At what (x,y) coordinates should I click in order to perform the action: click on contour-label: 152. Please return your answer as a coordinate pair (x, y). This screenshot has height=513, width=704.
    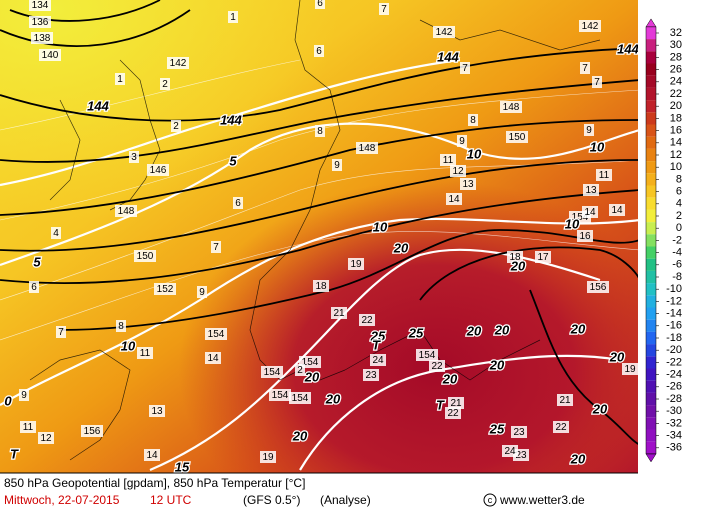
    Looking at the image, I should click on (165, 289).